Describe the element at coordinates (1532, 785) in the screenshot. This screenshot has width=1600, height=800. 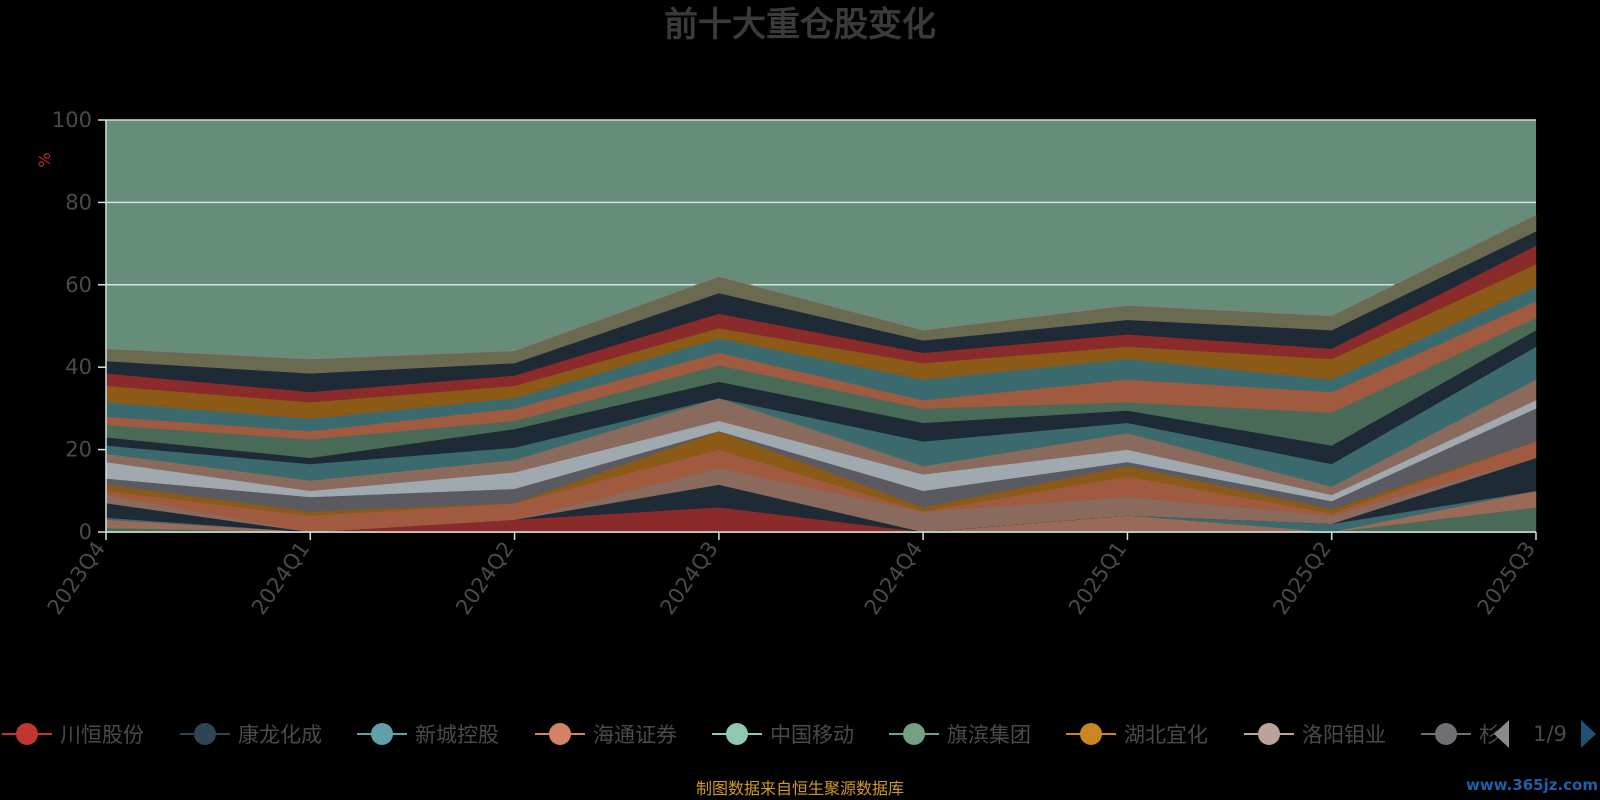
I see `watermark: www.365jz.com` at that location.